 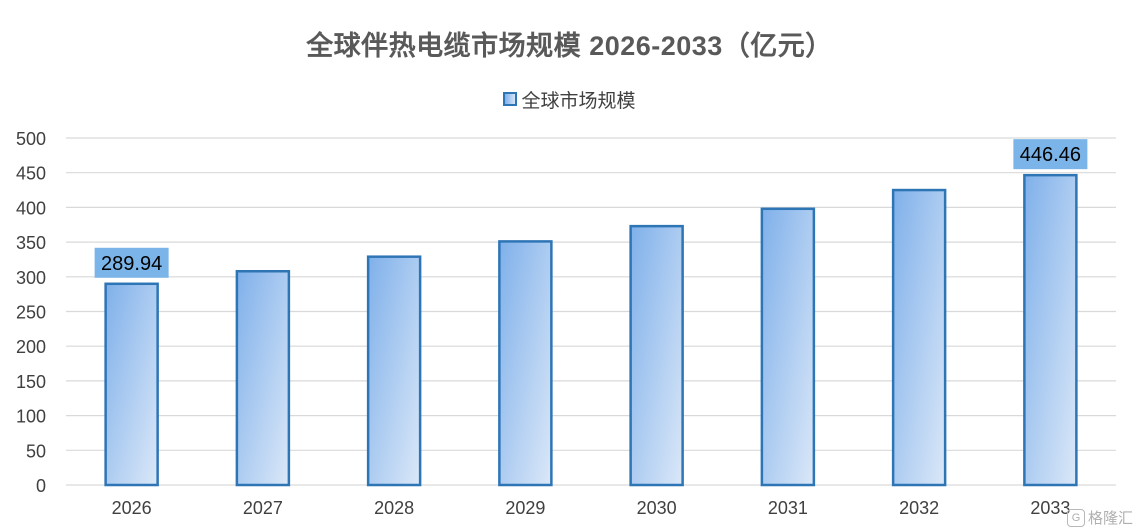 I want to click on y-tick-label: 100, so click(x=31, y=417).